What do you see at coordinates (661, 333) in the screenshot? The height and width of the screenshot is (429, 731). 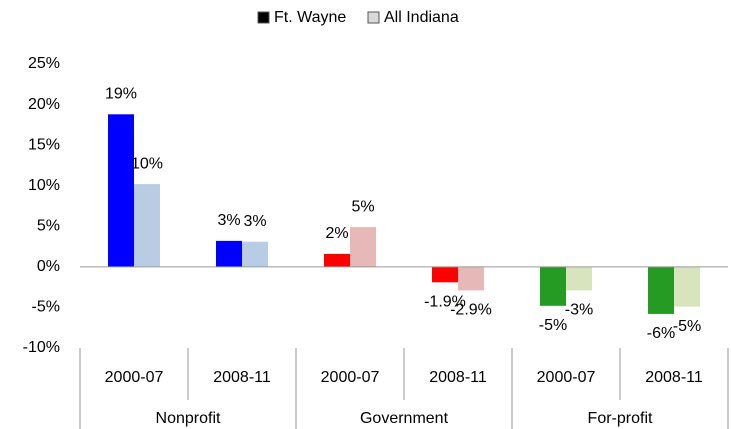 I see `data-label: -6%` at bounding box center [661, 333].